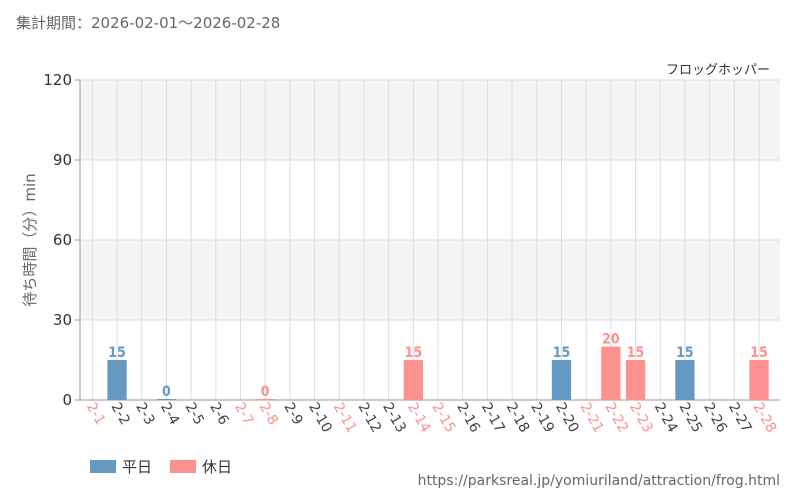 The image size is (800, 500). I want to click on x-tick-label: 2-1, so click(95, 414).